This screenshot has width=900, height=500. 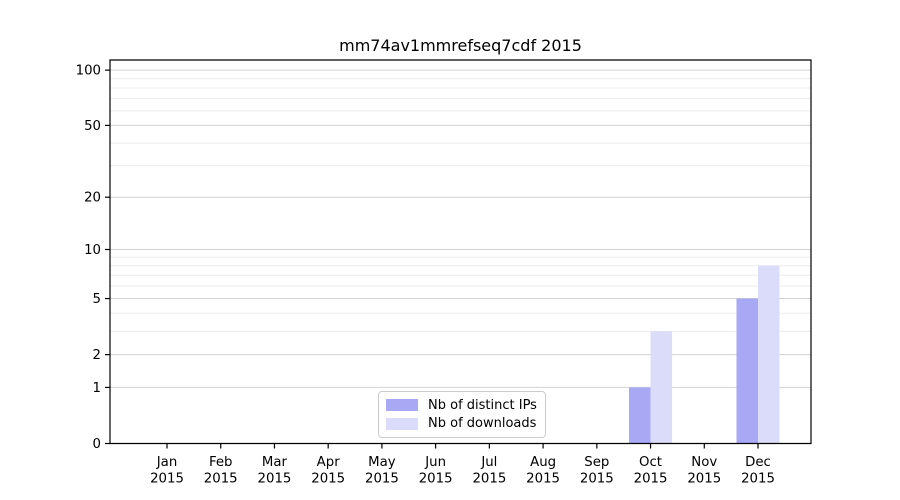 I want to click on chart-title: mm74av1mmrefseq7cdf 2015, so click(x=460, y=45).